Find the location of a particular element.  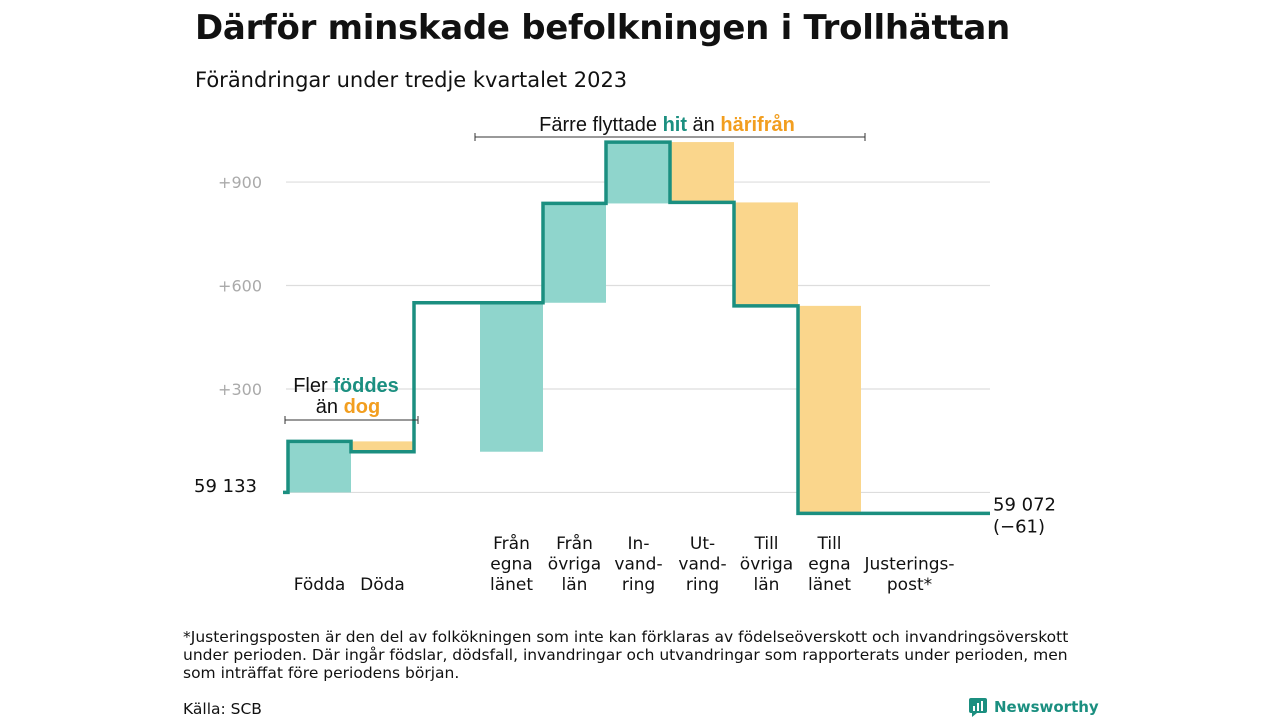

births-annotation-text2: än is located at coordinates (330, 407).